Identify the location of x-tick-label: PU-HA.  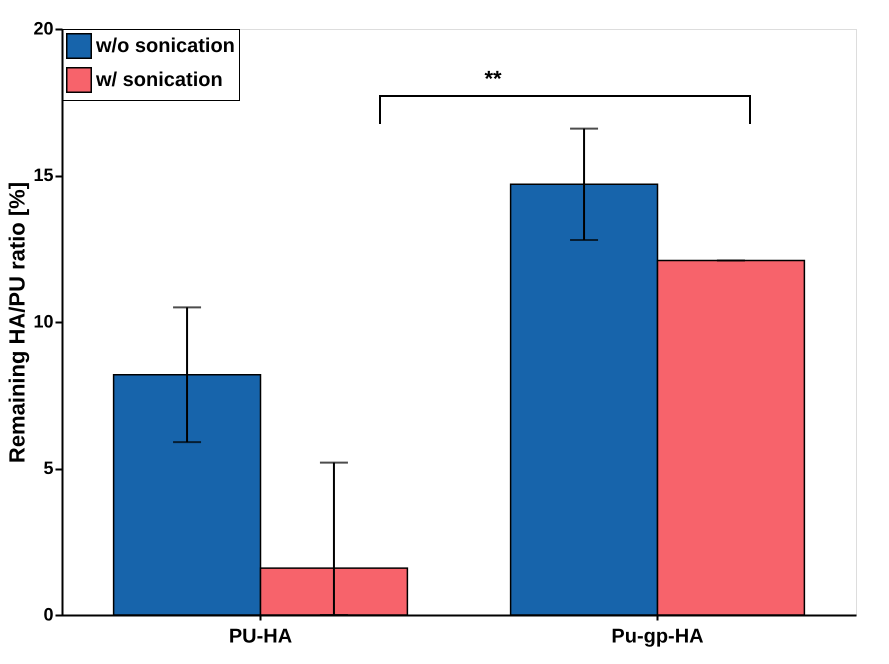
(260, 637).